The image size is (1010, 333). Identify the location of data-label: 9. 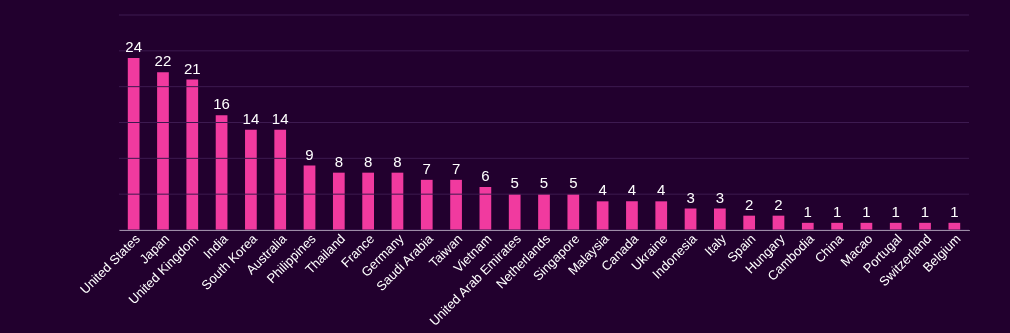
(309, 154).